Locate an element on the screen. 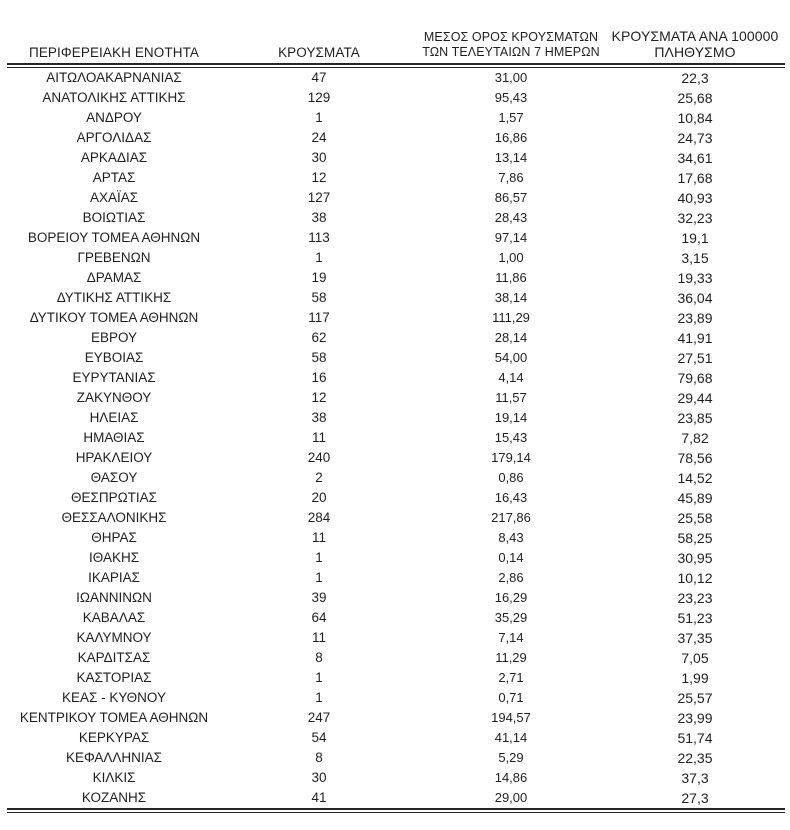 The height and width of the screenshot is (830, 790). table-row: ΑΡΓΟΛΙΔΑΣ 24 16,86 24,73 is located at coordinates (396, 138).